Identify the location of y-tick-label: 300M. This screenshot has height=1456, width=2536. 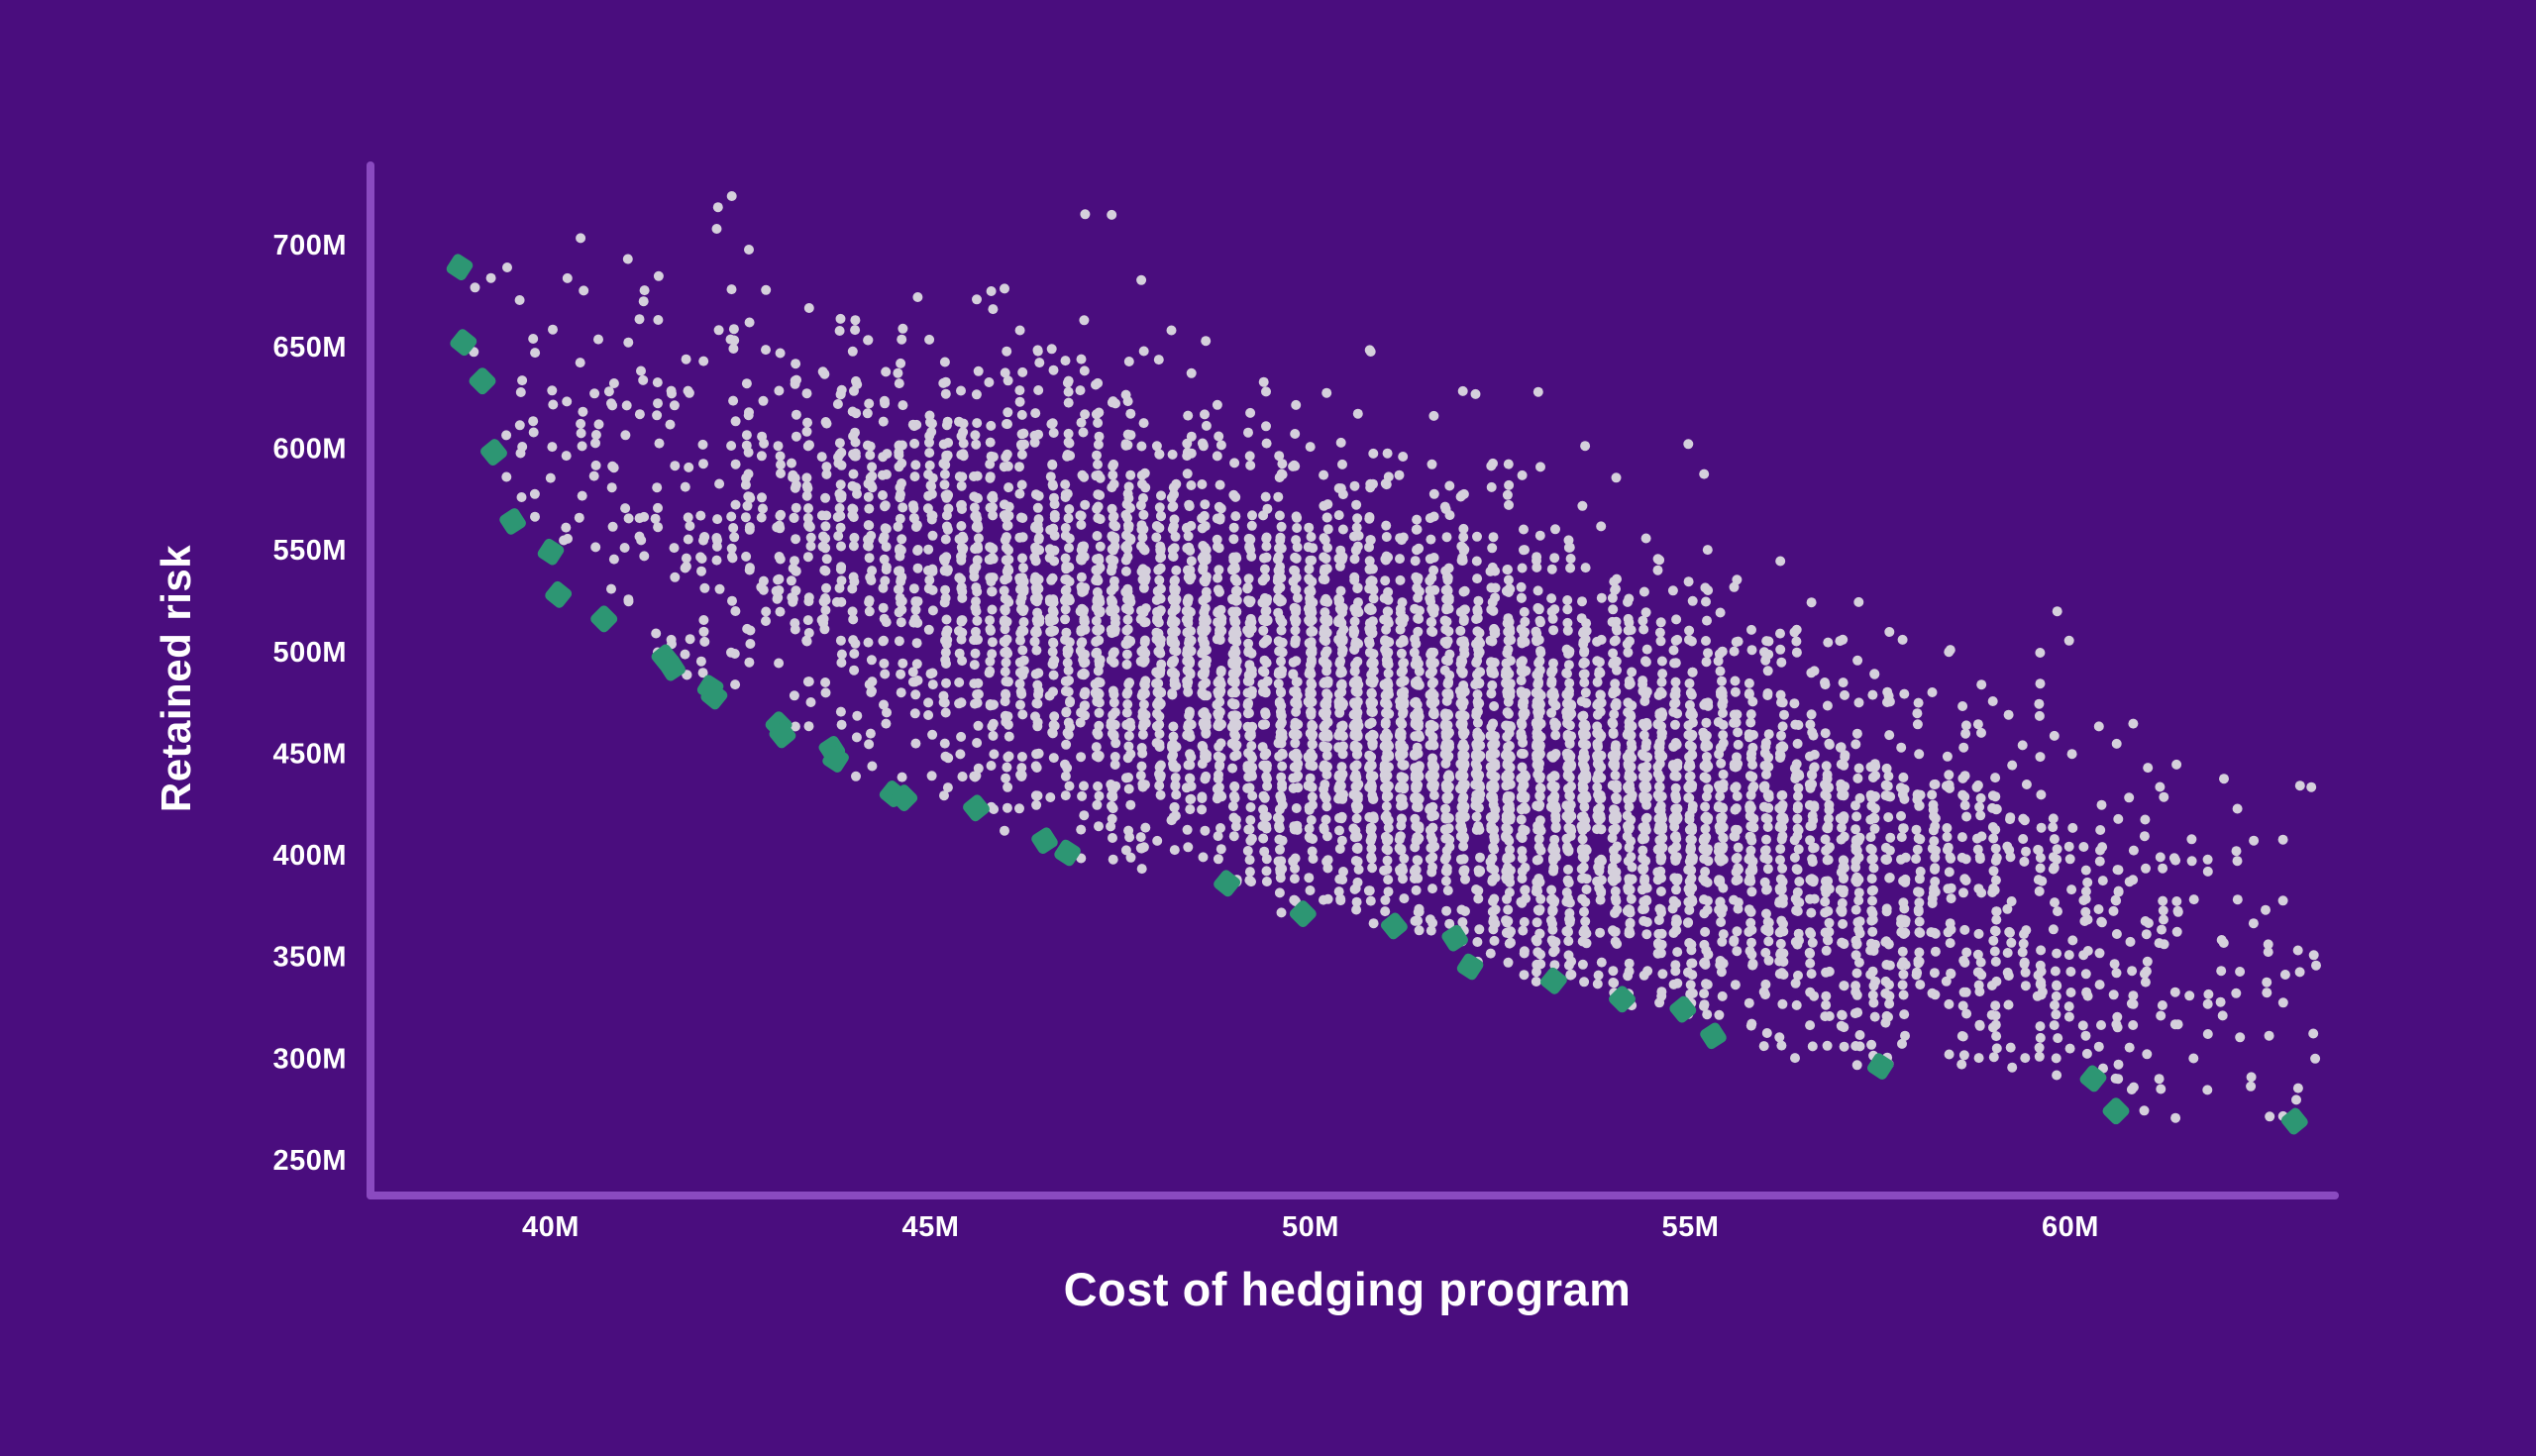
(309, 1059).